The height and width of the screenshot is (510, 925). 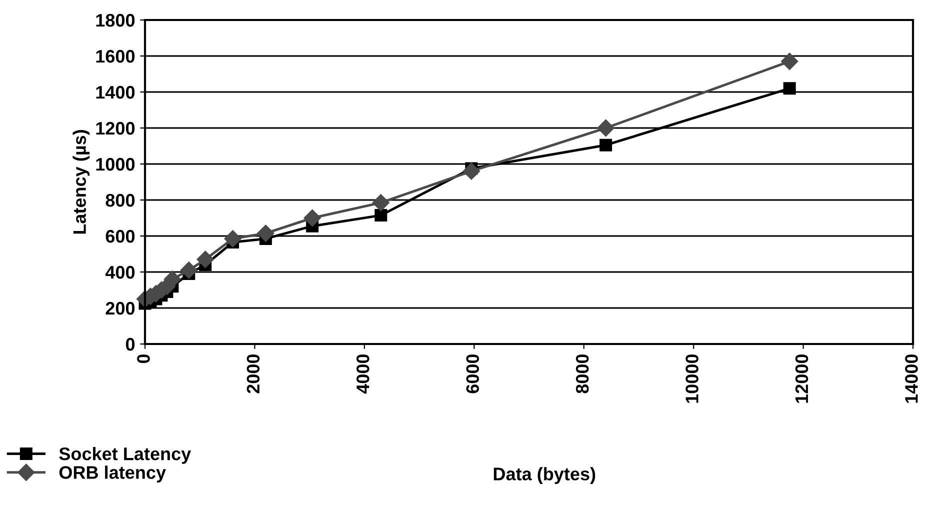 I want to click on x-tick-label: 12000, so click(x=801, y=378).